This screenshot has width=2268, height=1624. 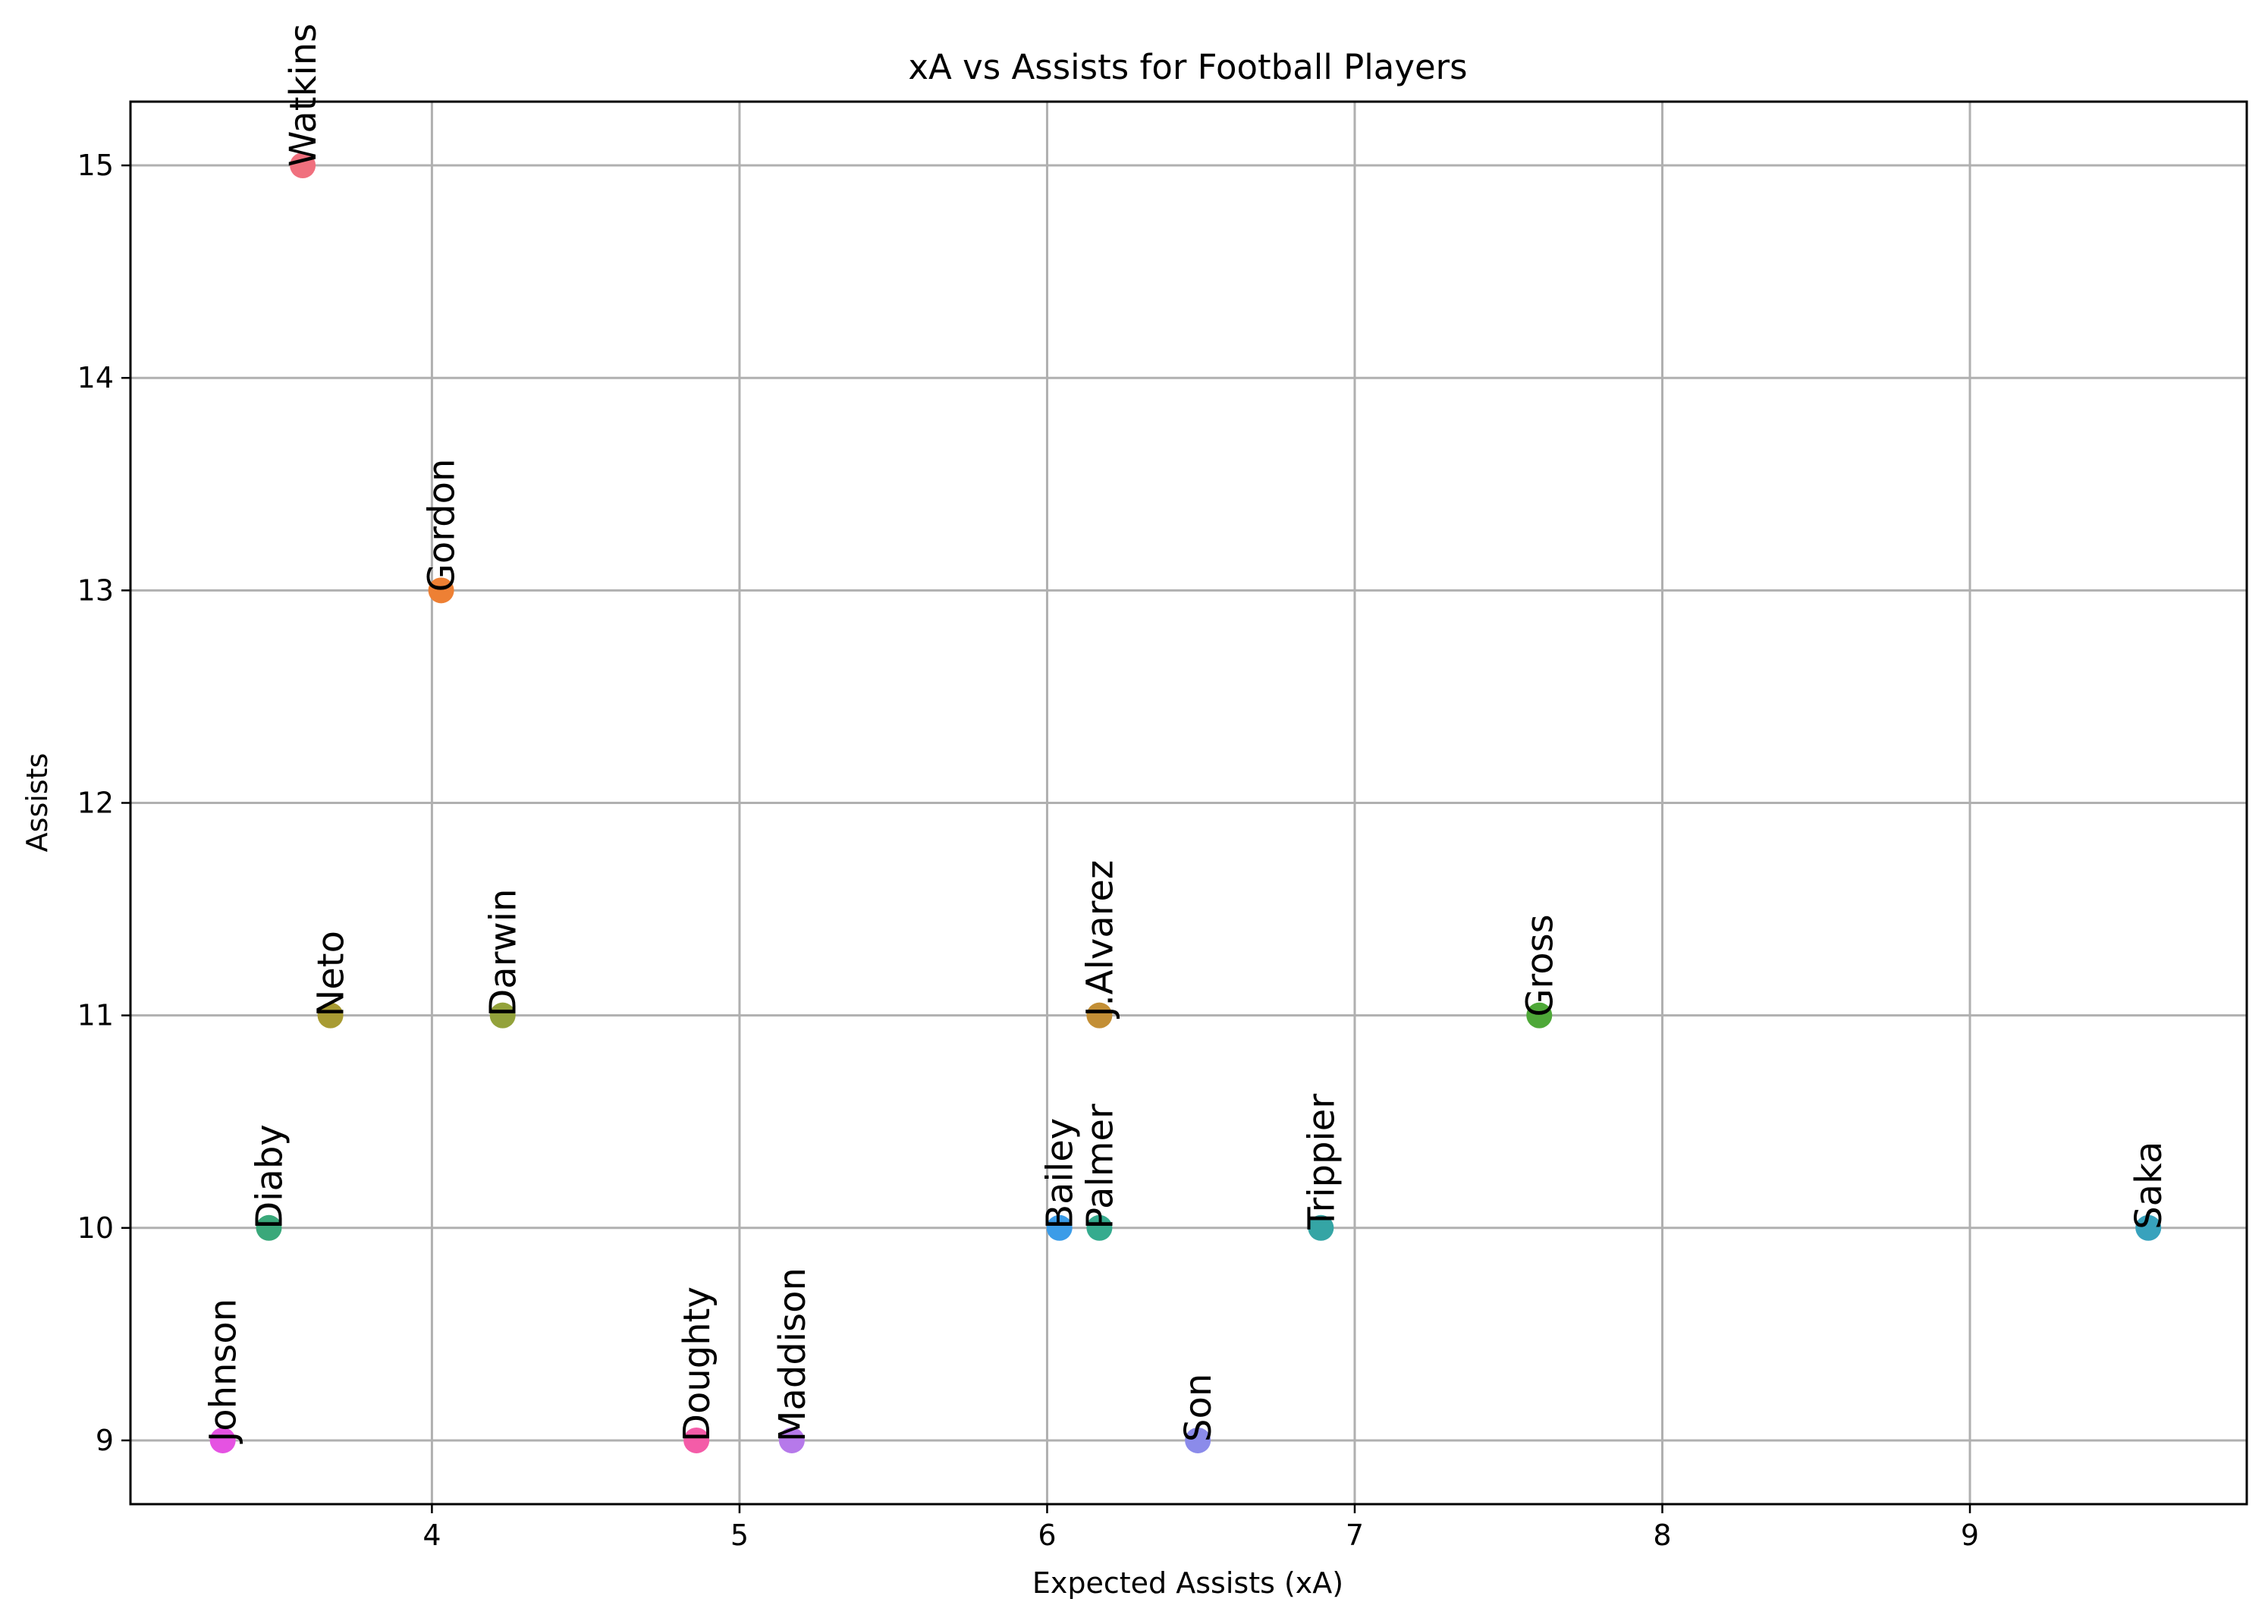 What do you see at coordinates (1355, 1535) in the screenshot?
I see `x-tick-label: 7` at bounding box center [1355, 1535].